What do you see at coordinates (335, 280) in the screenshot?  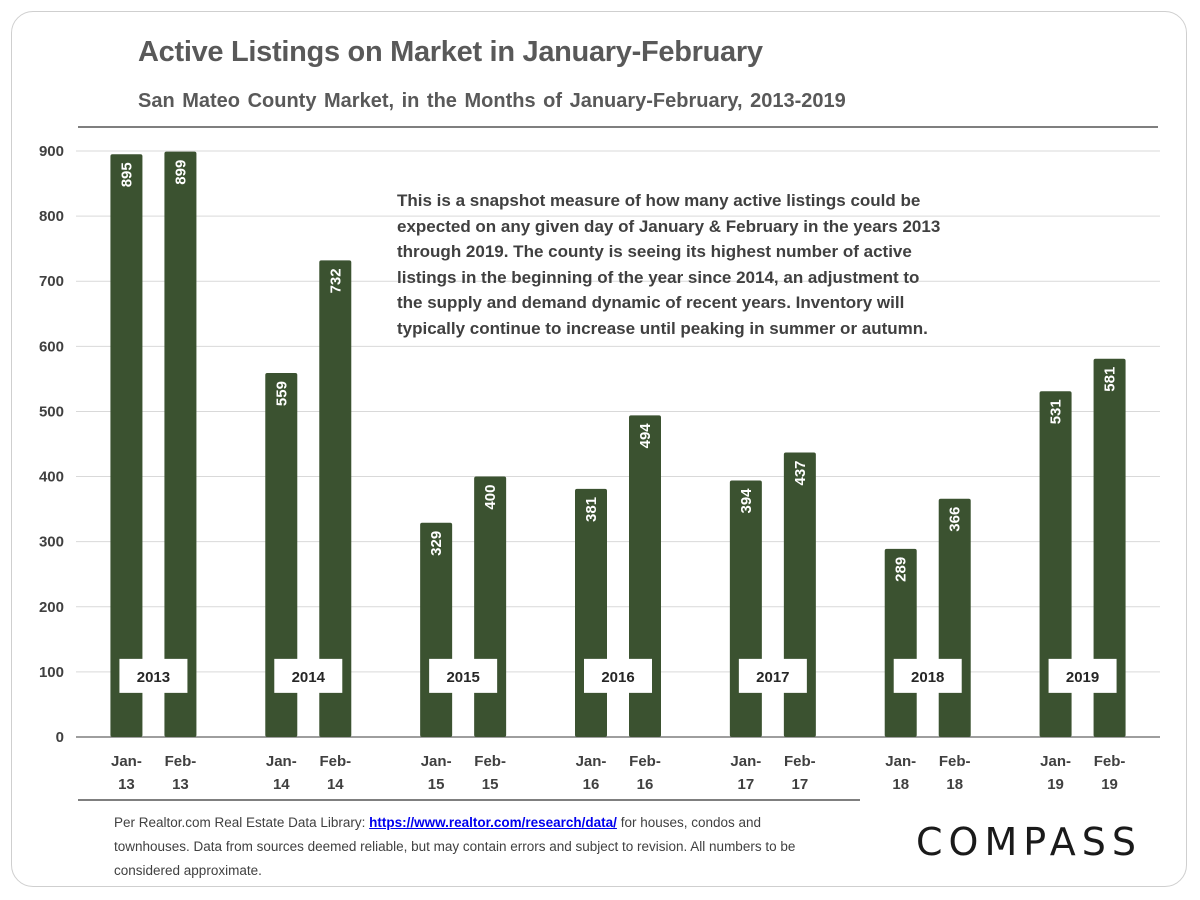 I see `bar-value-label: 732` at bounding box center [335, 280].